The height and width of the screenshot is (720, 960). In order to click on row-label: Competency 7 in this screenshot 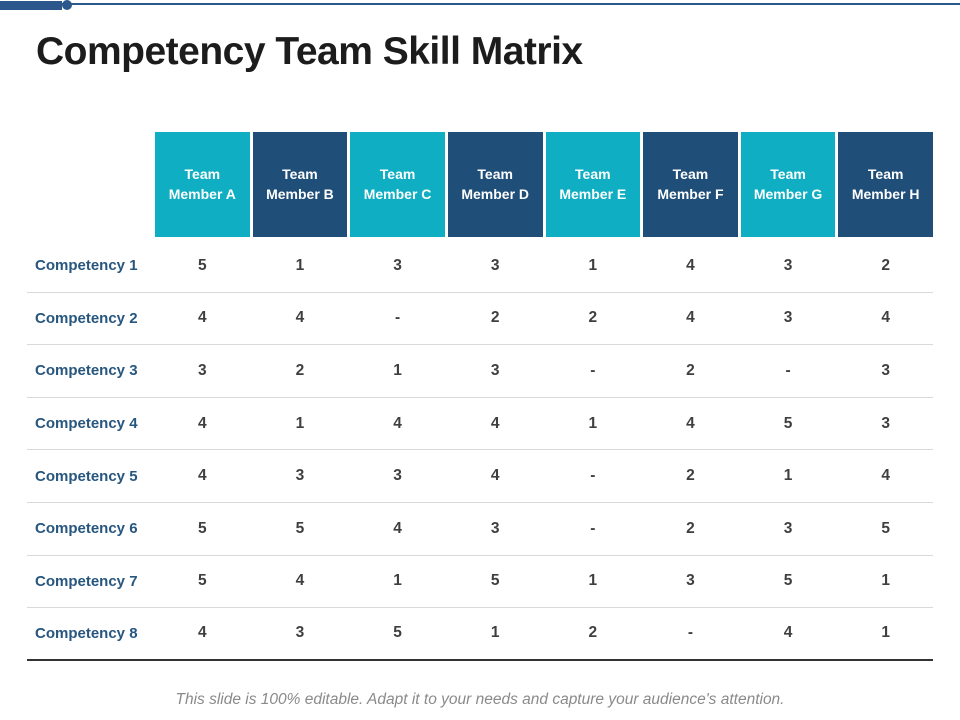, I will do `click(86, 581)`.